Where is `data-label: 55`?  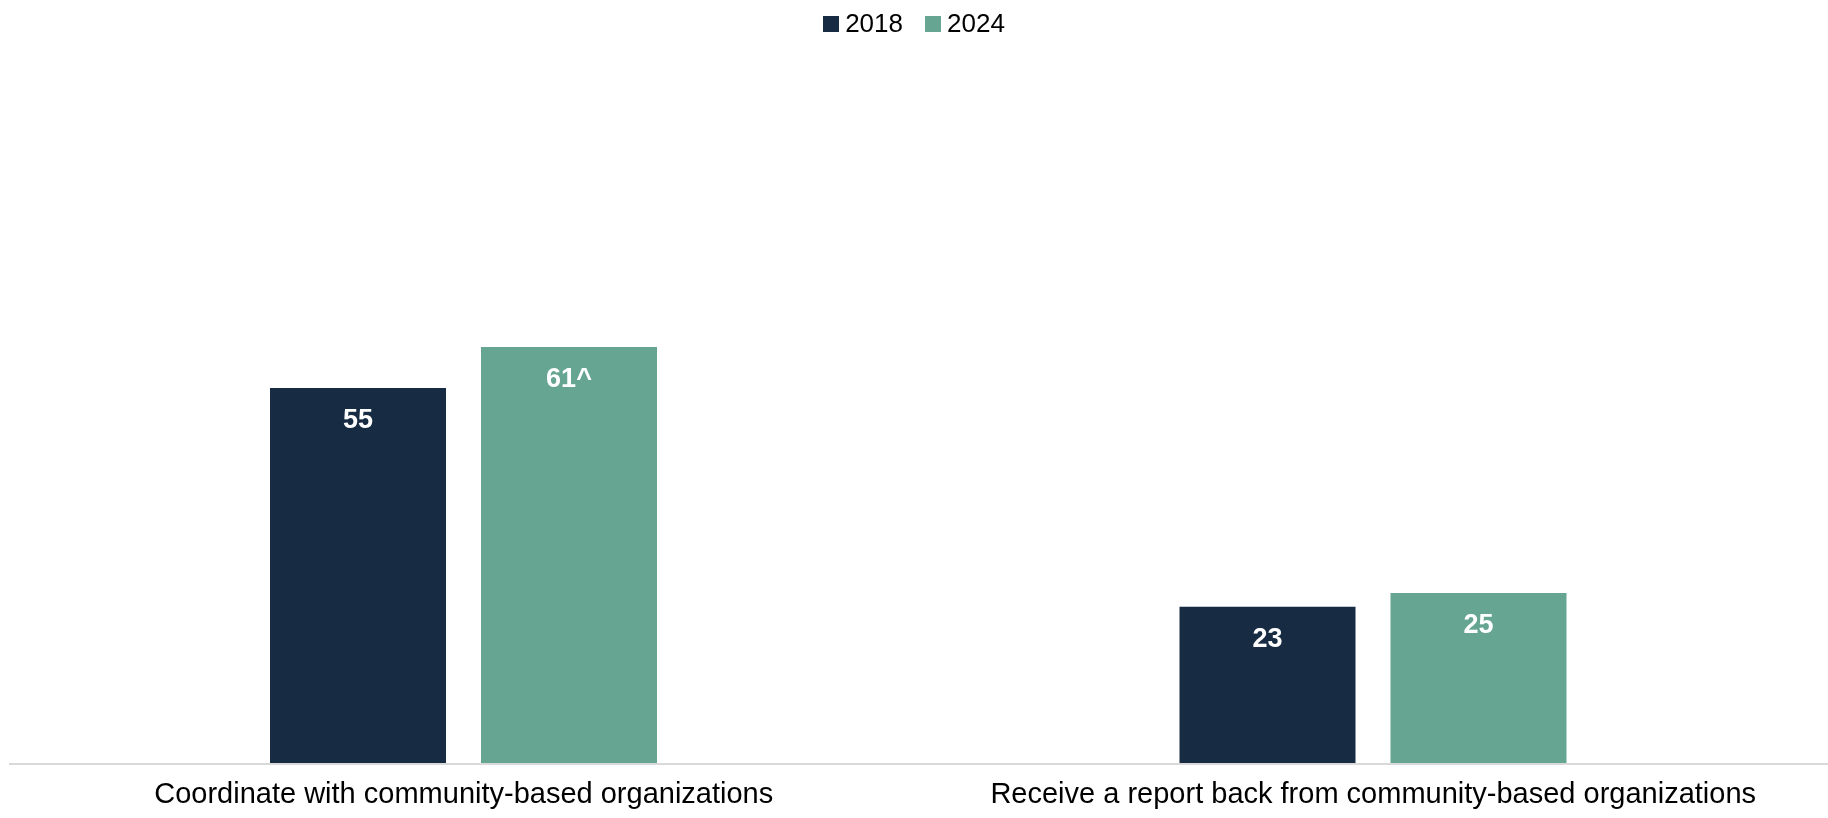 data-label: 55 is located at coordinates (358, 419).